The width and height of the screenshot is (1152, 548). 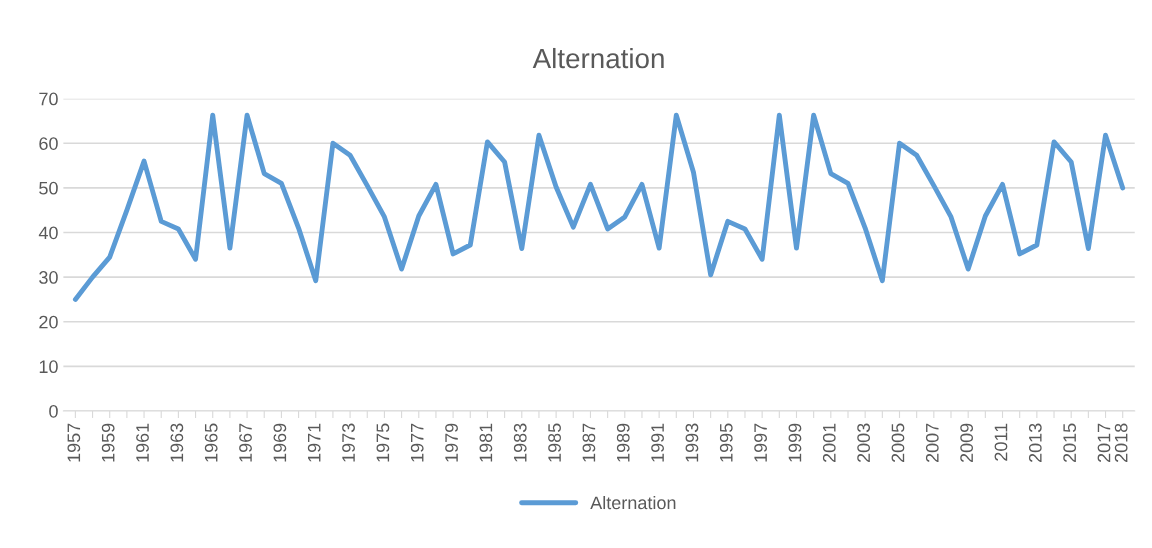 What do you see at coordinates (864, 443) in the screenshot?
I see `x-tick-label: 2003` at bounding box center [864, 443].